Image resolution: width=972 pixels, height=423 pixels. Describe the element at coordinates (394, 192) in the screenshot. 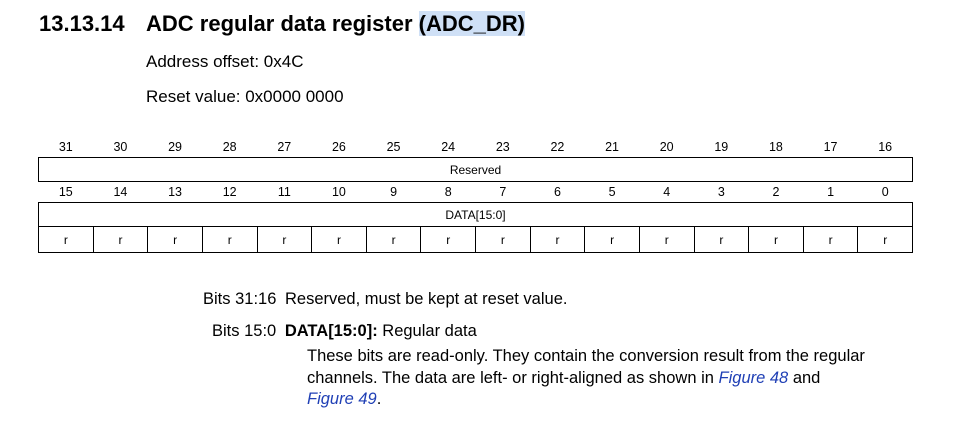

I see `bit-number: 9` at that location.